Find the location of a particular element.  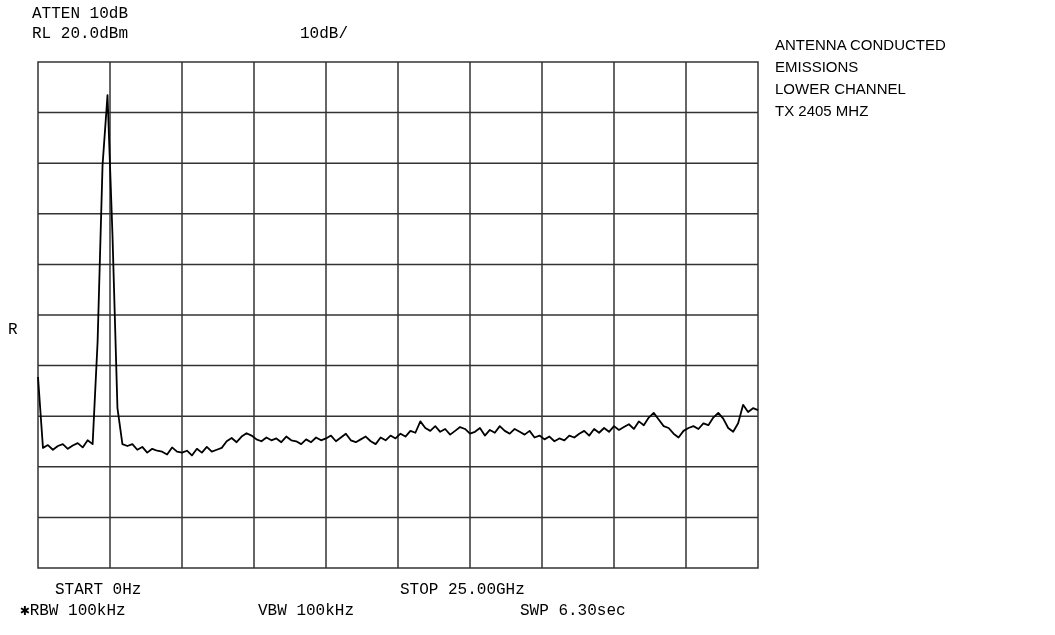

text: ✱RBW 100kHz is located at coordinates (73, 611).